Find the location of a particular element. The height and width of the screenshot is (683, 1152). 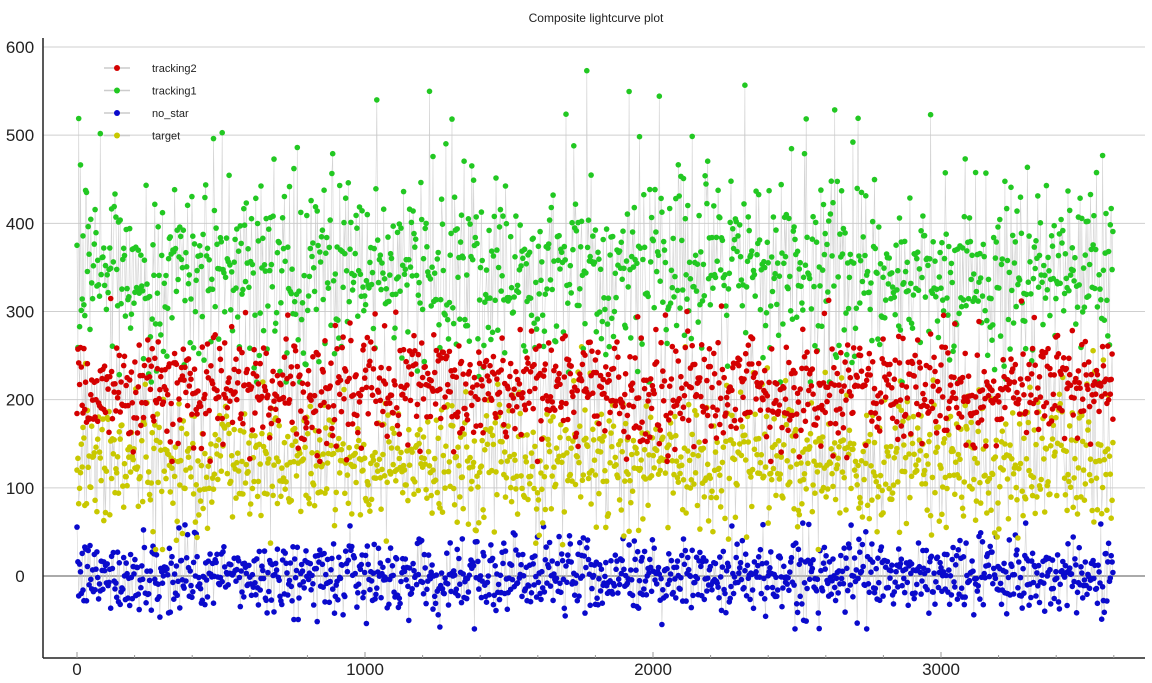

legend-marker is located at coordinates (117, 68).